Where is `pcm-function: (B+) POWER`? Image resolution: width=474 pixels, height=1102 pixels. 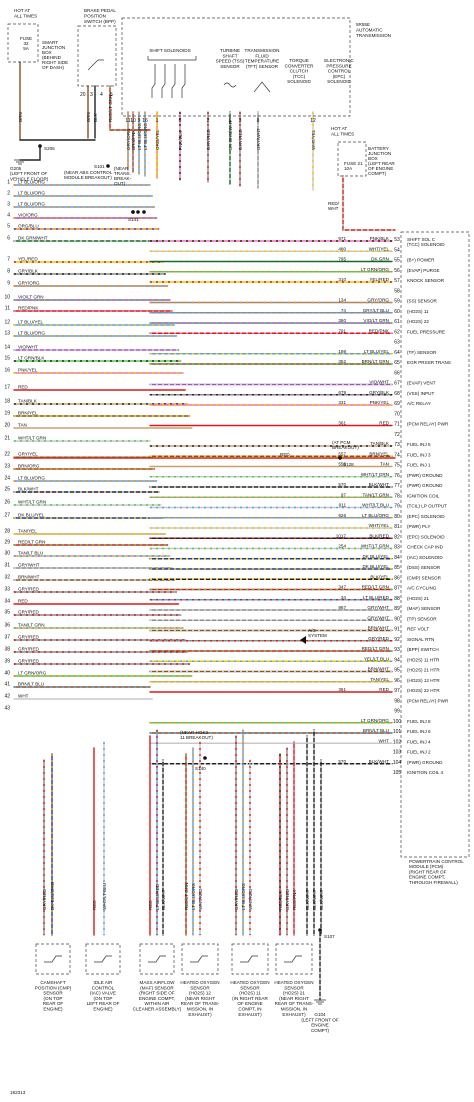
pcm-function: (B+) POWER is located at coordinates (421, 260).